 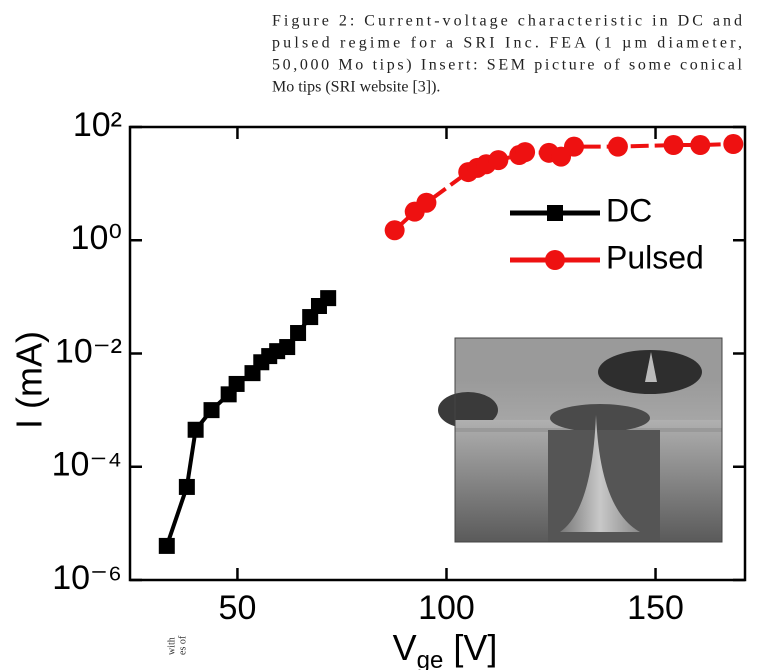 I want to click on legend-label: DC, so click(x=629, y=210).